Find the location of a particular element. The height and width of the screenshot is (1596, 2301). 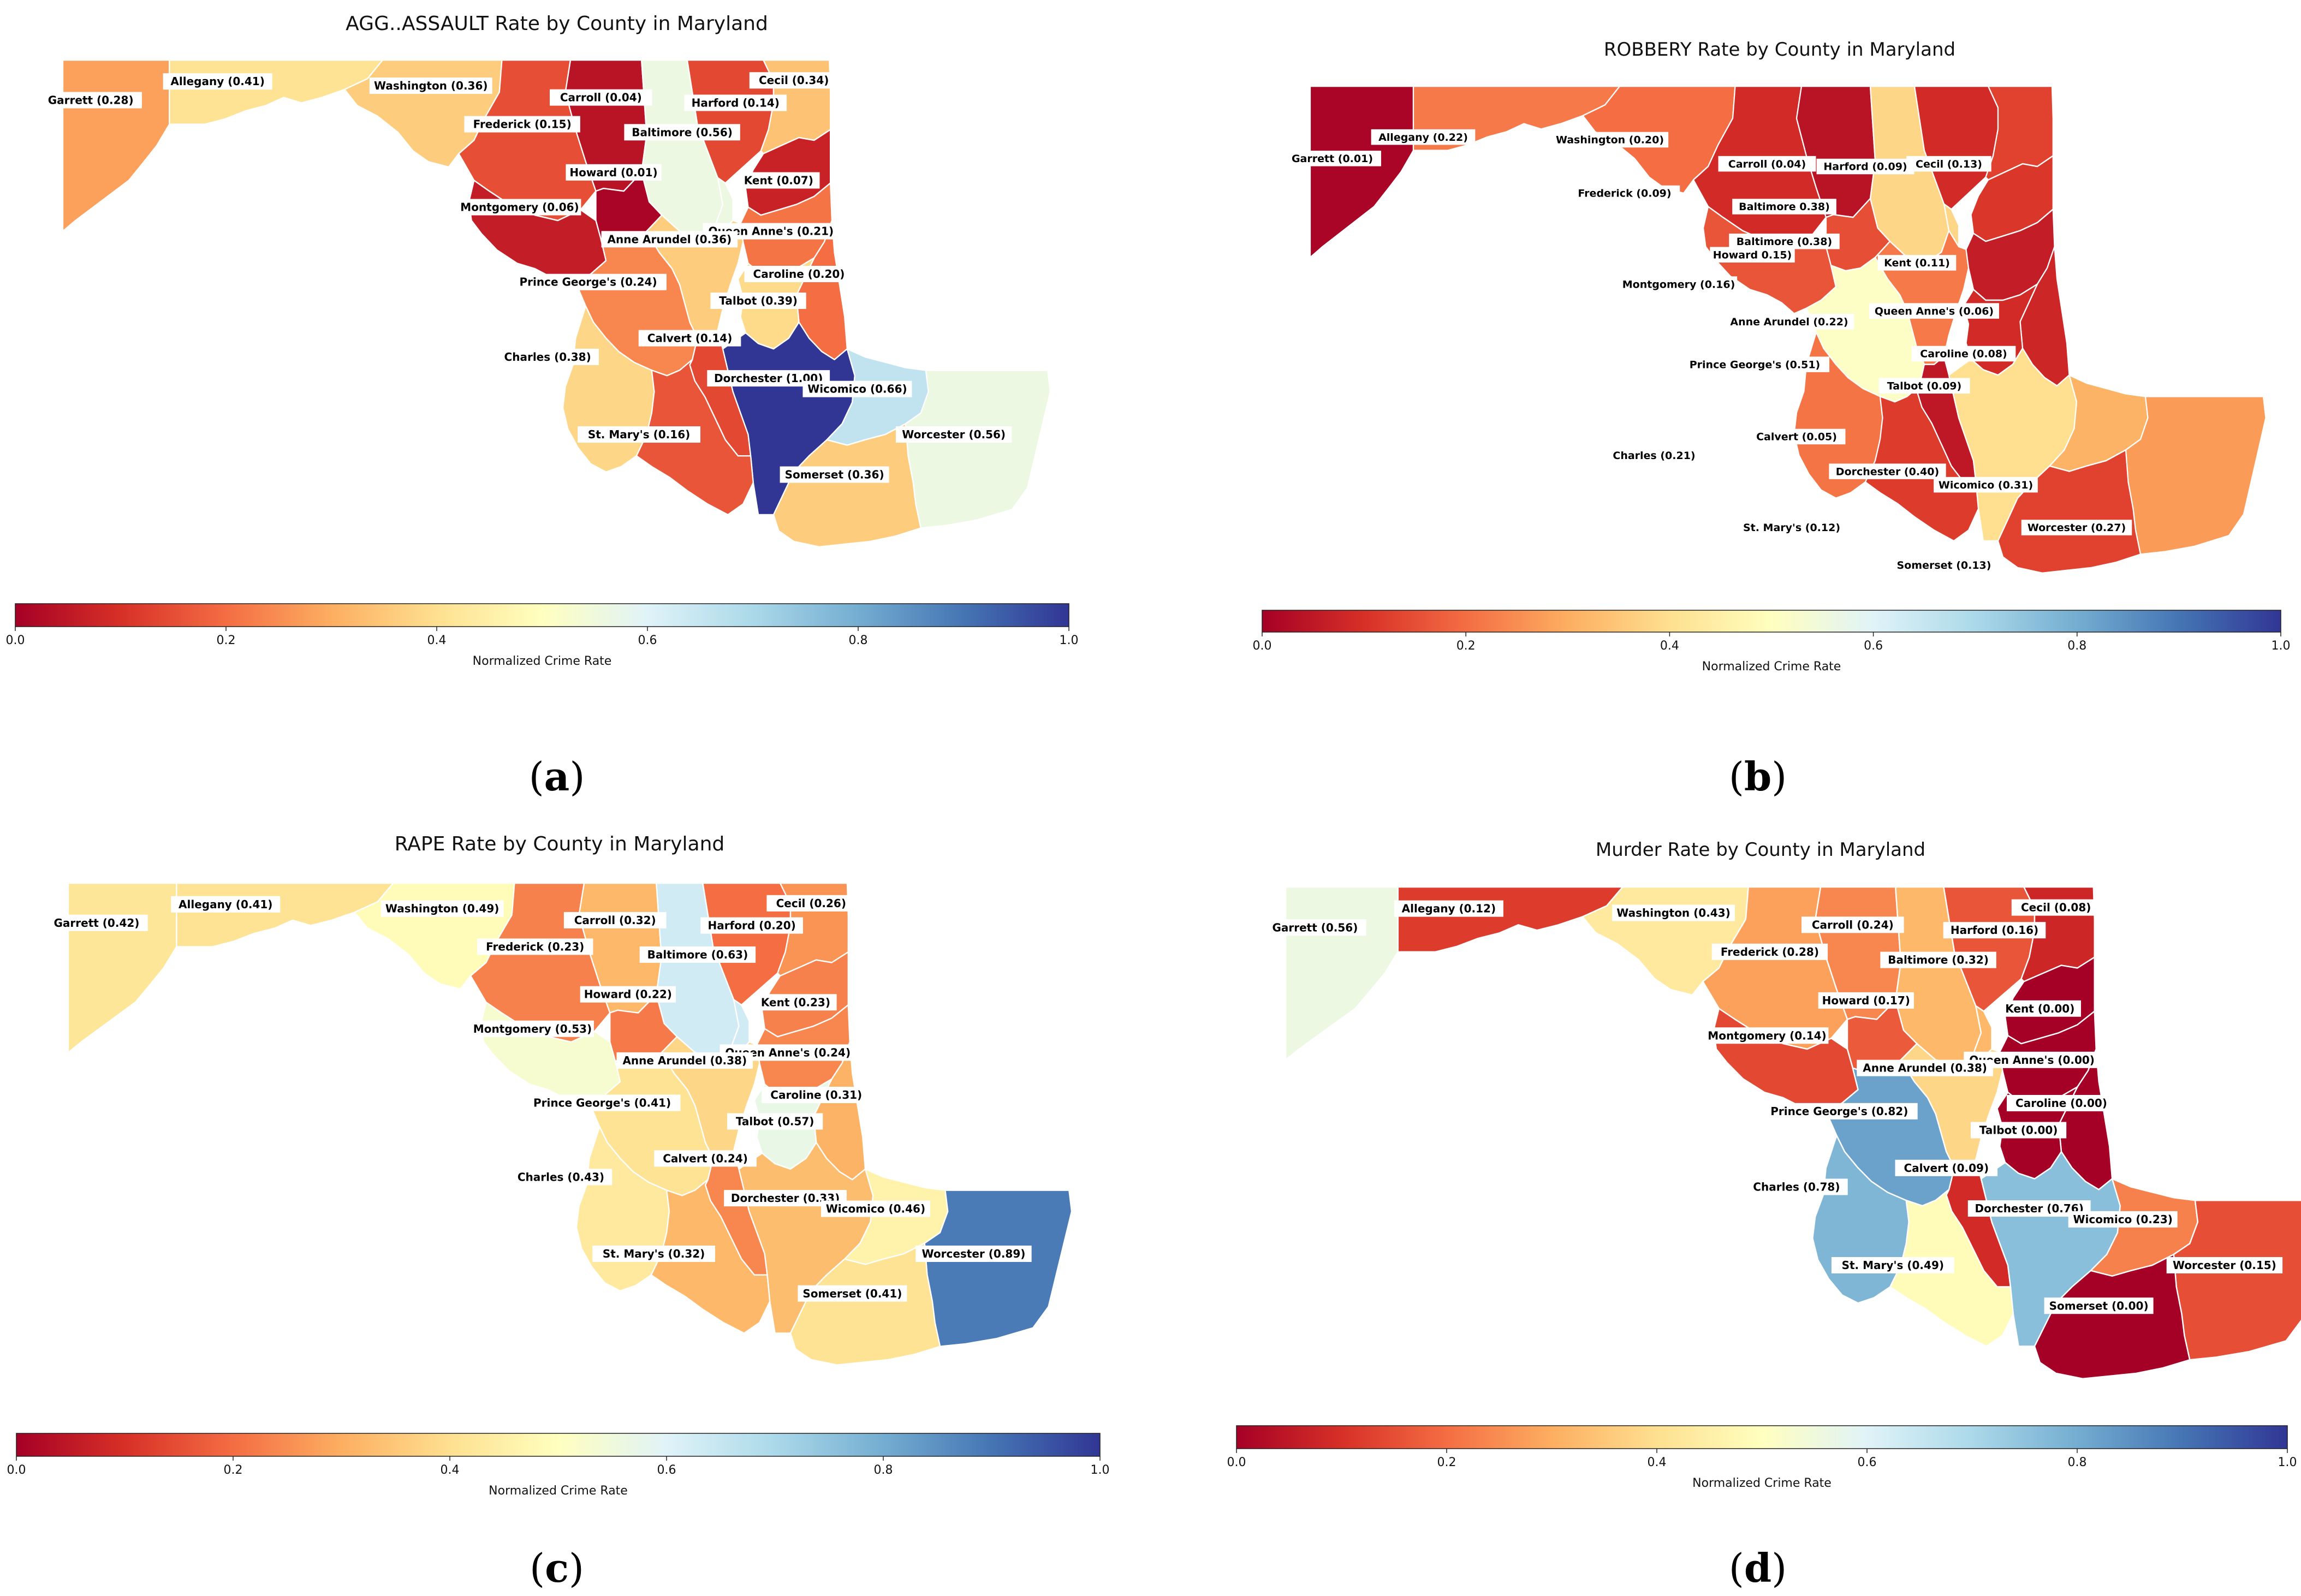

county-label-bg-worcester is located at coordinates (2224, 1265).